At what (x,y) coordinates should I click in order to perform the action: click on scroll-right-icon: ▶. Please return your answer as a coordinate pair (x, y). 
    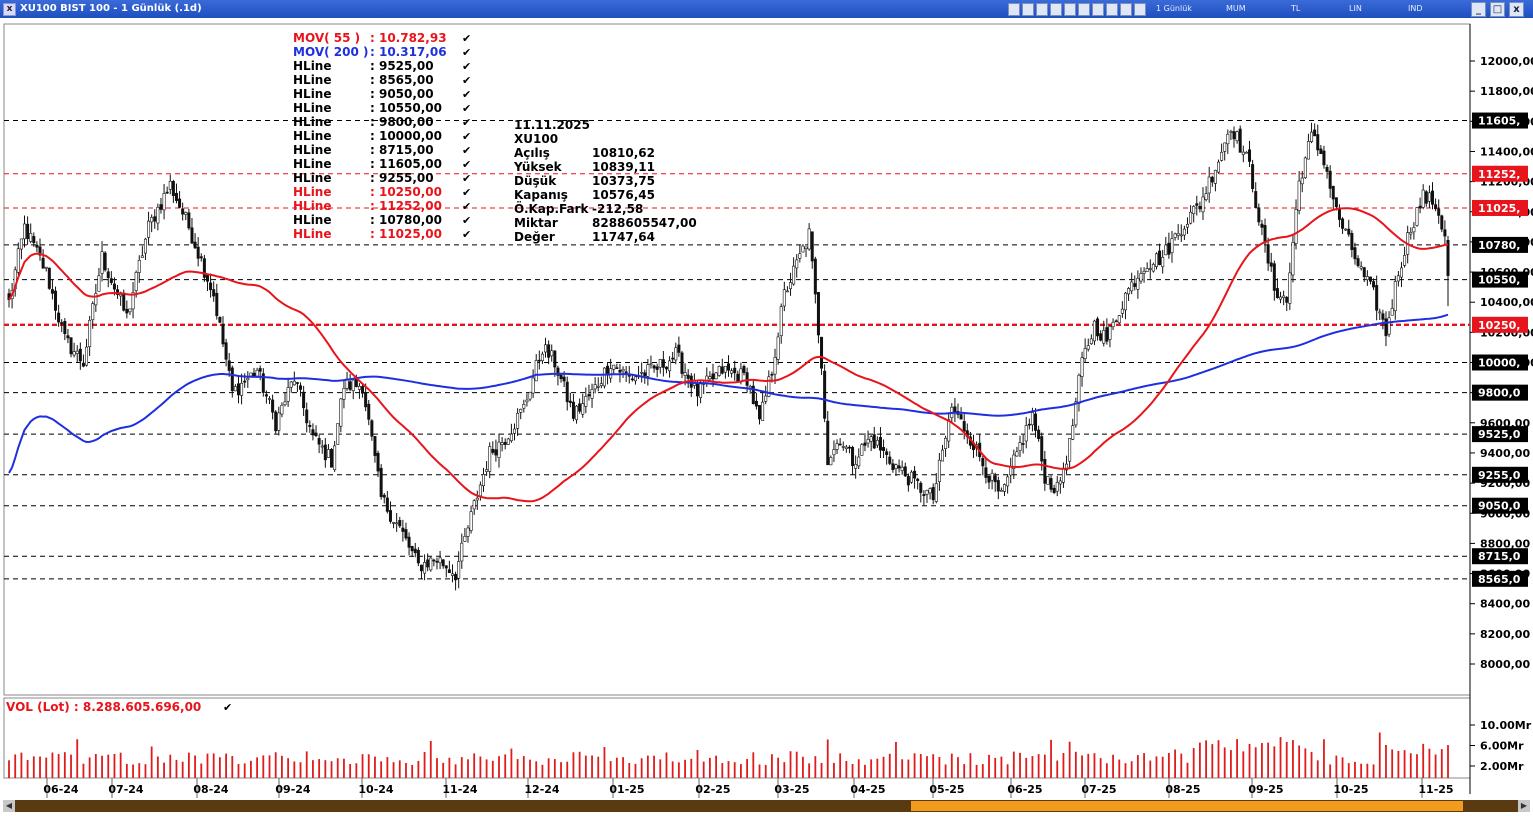
    Looking at the image, I should click on (1524, 806).